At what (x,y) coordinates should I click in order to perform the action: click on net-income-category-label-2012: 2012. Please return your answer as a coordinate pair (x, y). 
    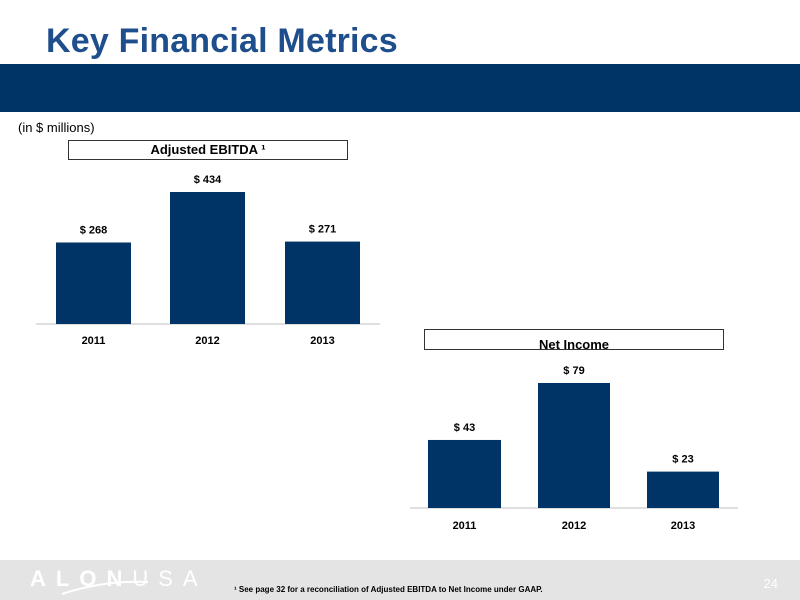
    Looking at the image, I should click on (574, 526).